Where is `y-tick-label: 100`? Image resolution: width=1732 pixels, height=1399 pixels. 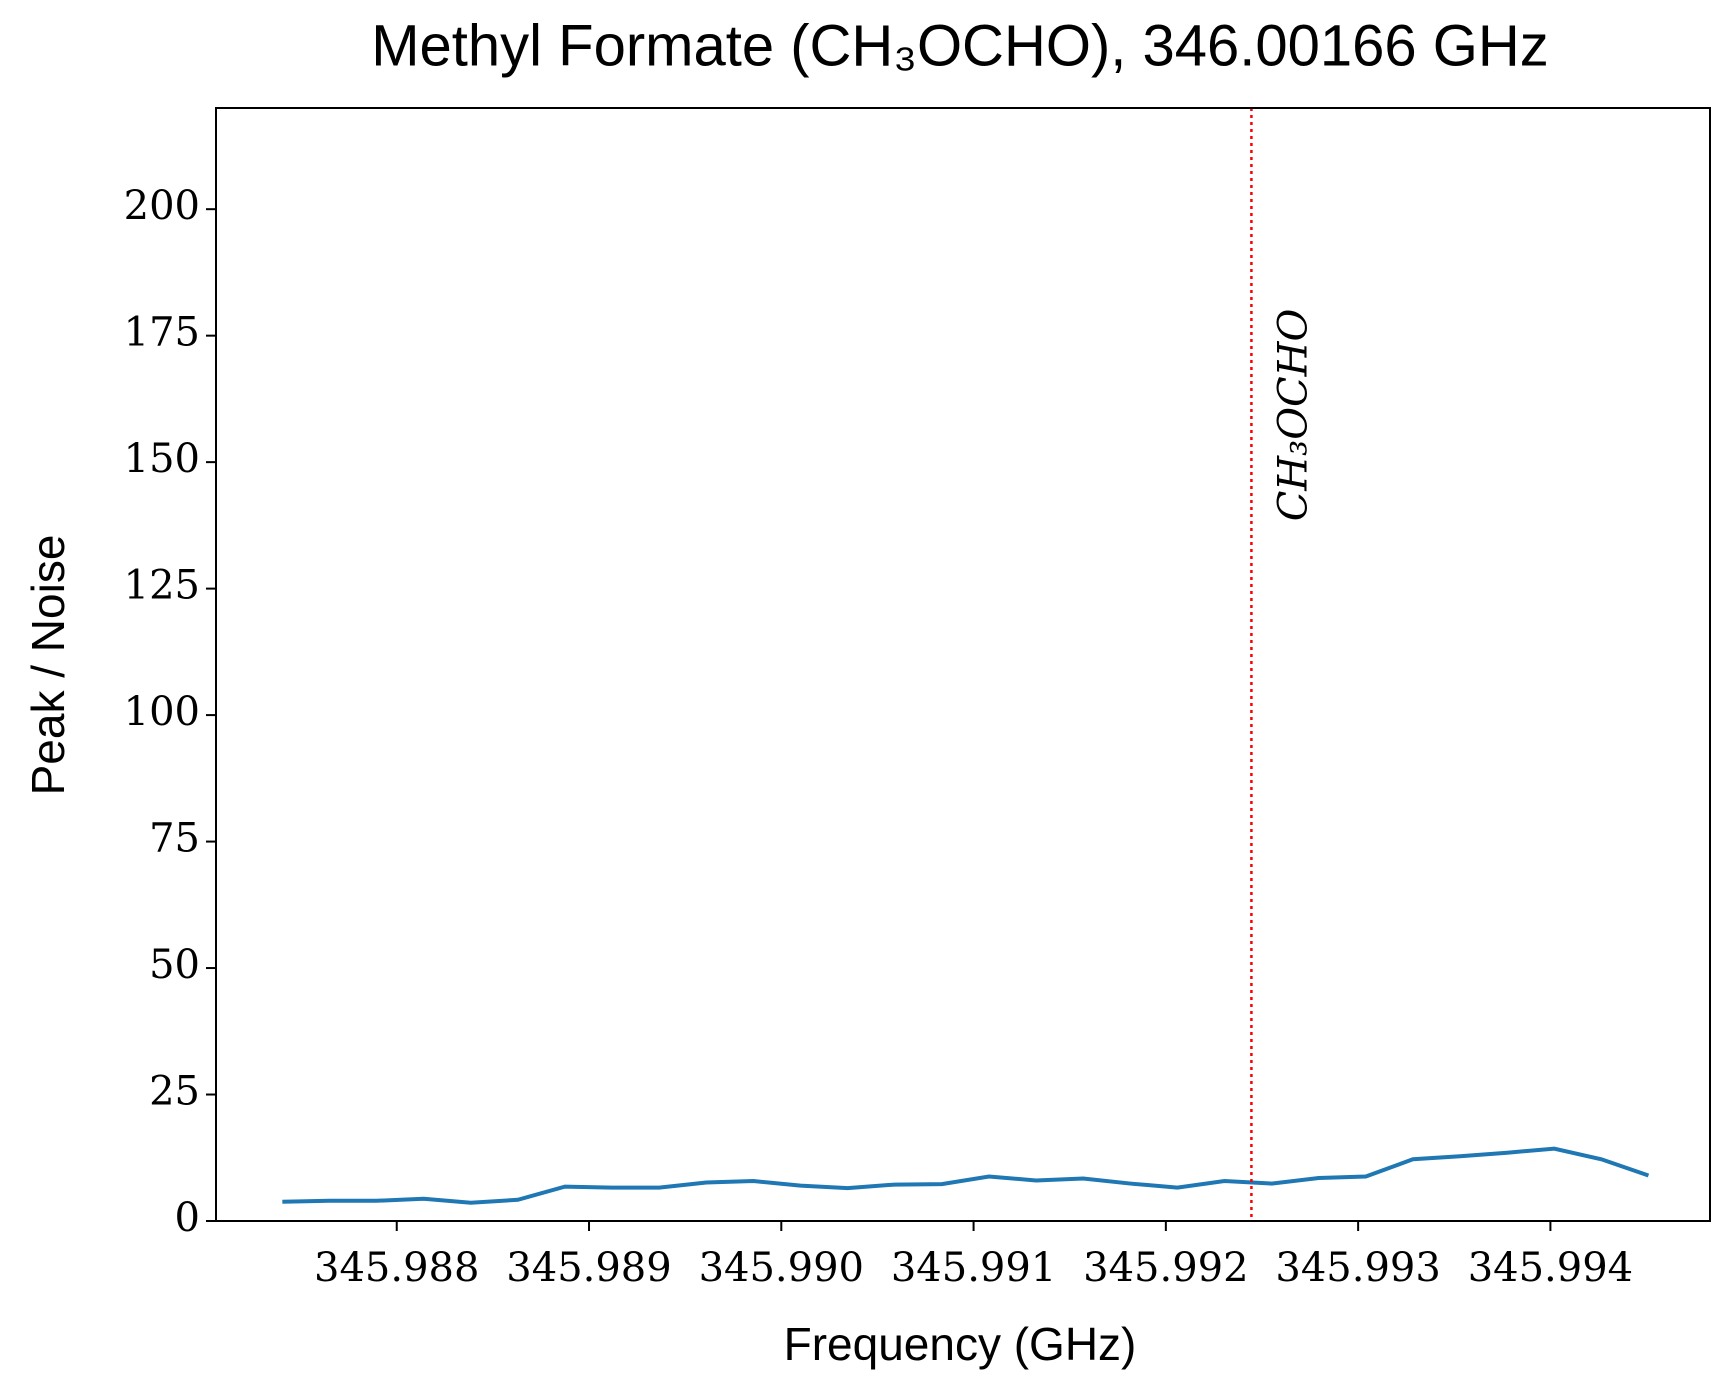 y-tick-label: 100 is located at coordinates (162, 712).